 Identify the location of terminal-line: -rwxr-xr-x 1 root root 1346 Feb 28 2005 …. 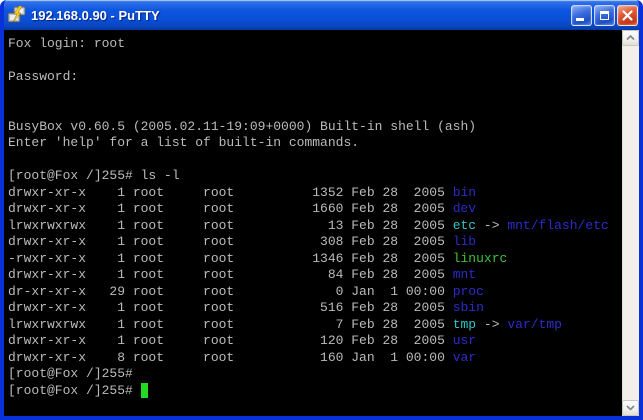
(258, 258).